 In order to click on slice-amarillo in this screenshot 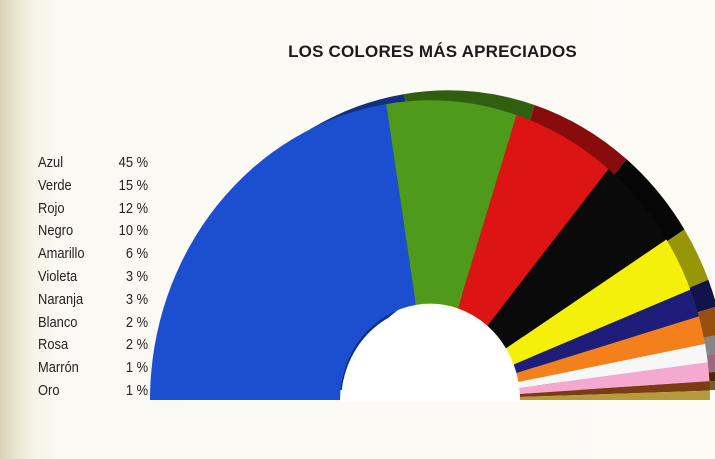, I will do `click(598, 302)`.